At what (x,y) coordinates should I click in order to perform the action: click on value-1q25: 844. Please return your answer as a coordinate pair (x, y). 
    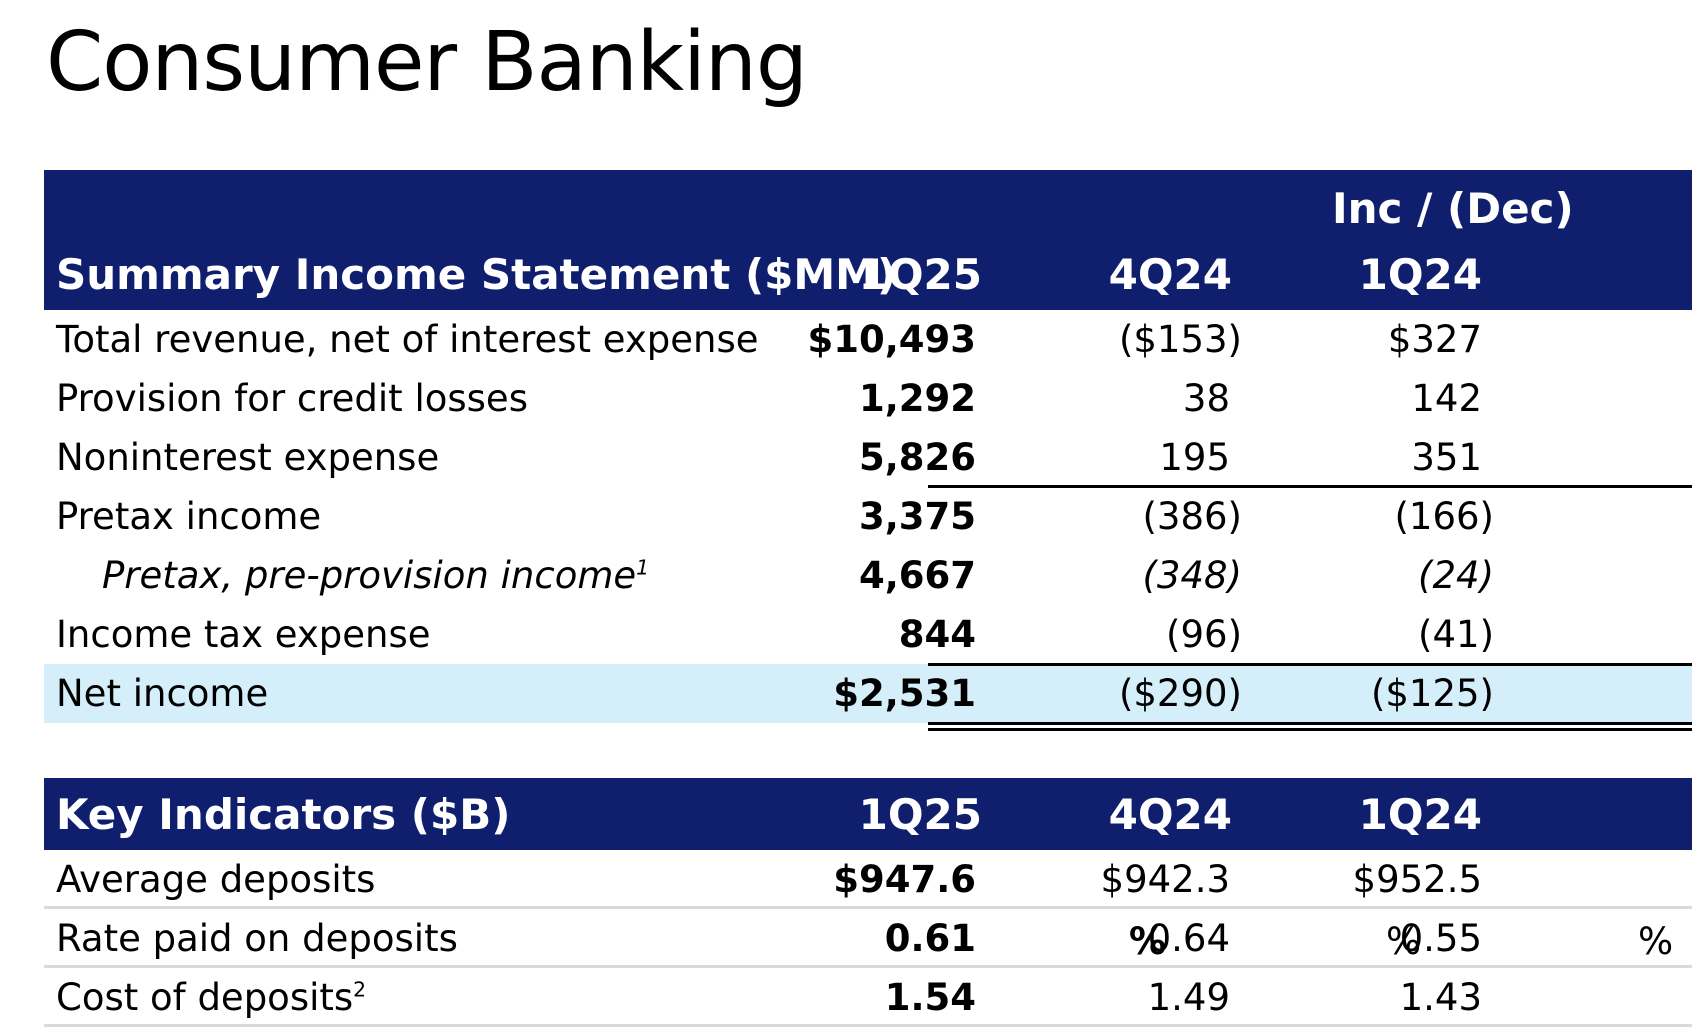
    Looking at the image, I should click on (937, 634).